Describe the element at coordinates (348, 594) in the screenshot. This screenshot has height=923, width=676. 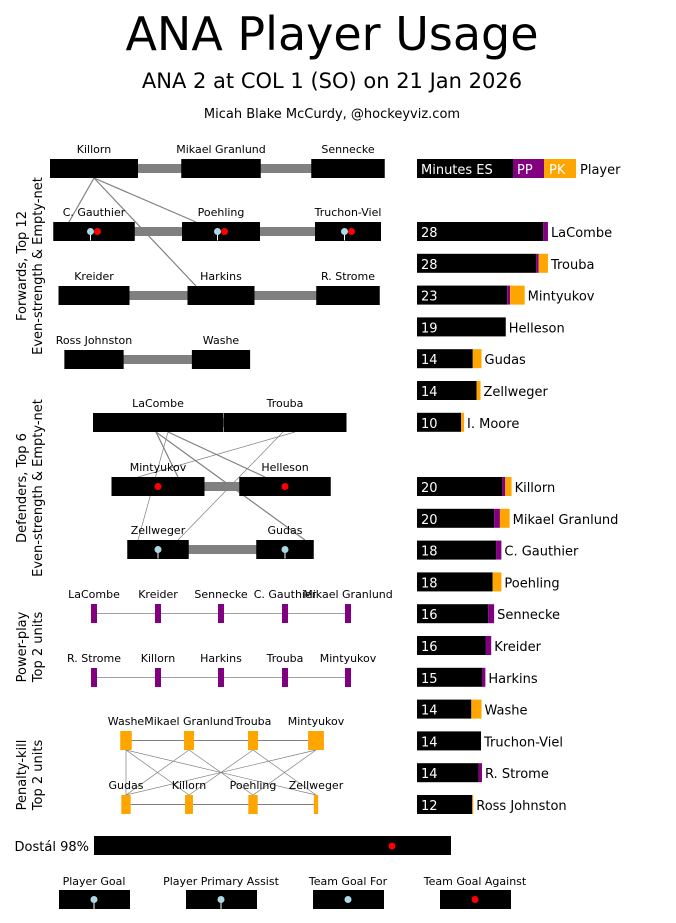
I see `pp-label: Mikael Granlund` at that location.